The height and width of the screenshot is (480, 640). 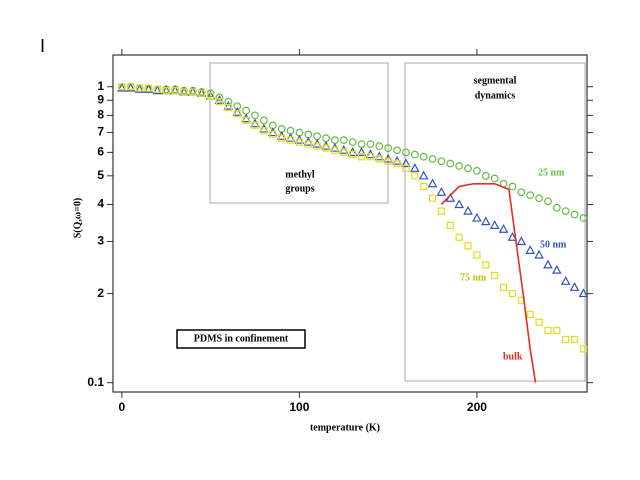 I want to click on x-tick-label: 200, so click(x=477, y=407).